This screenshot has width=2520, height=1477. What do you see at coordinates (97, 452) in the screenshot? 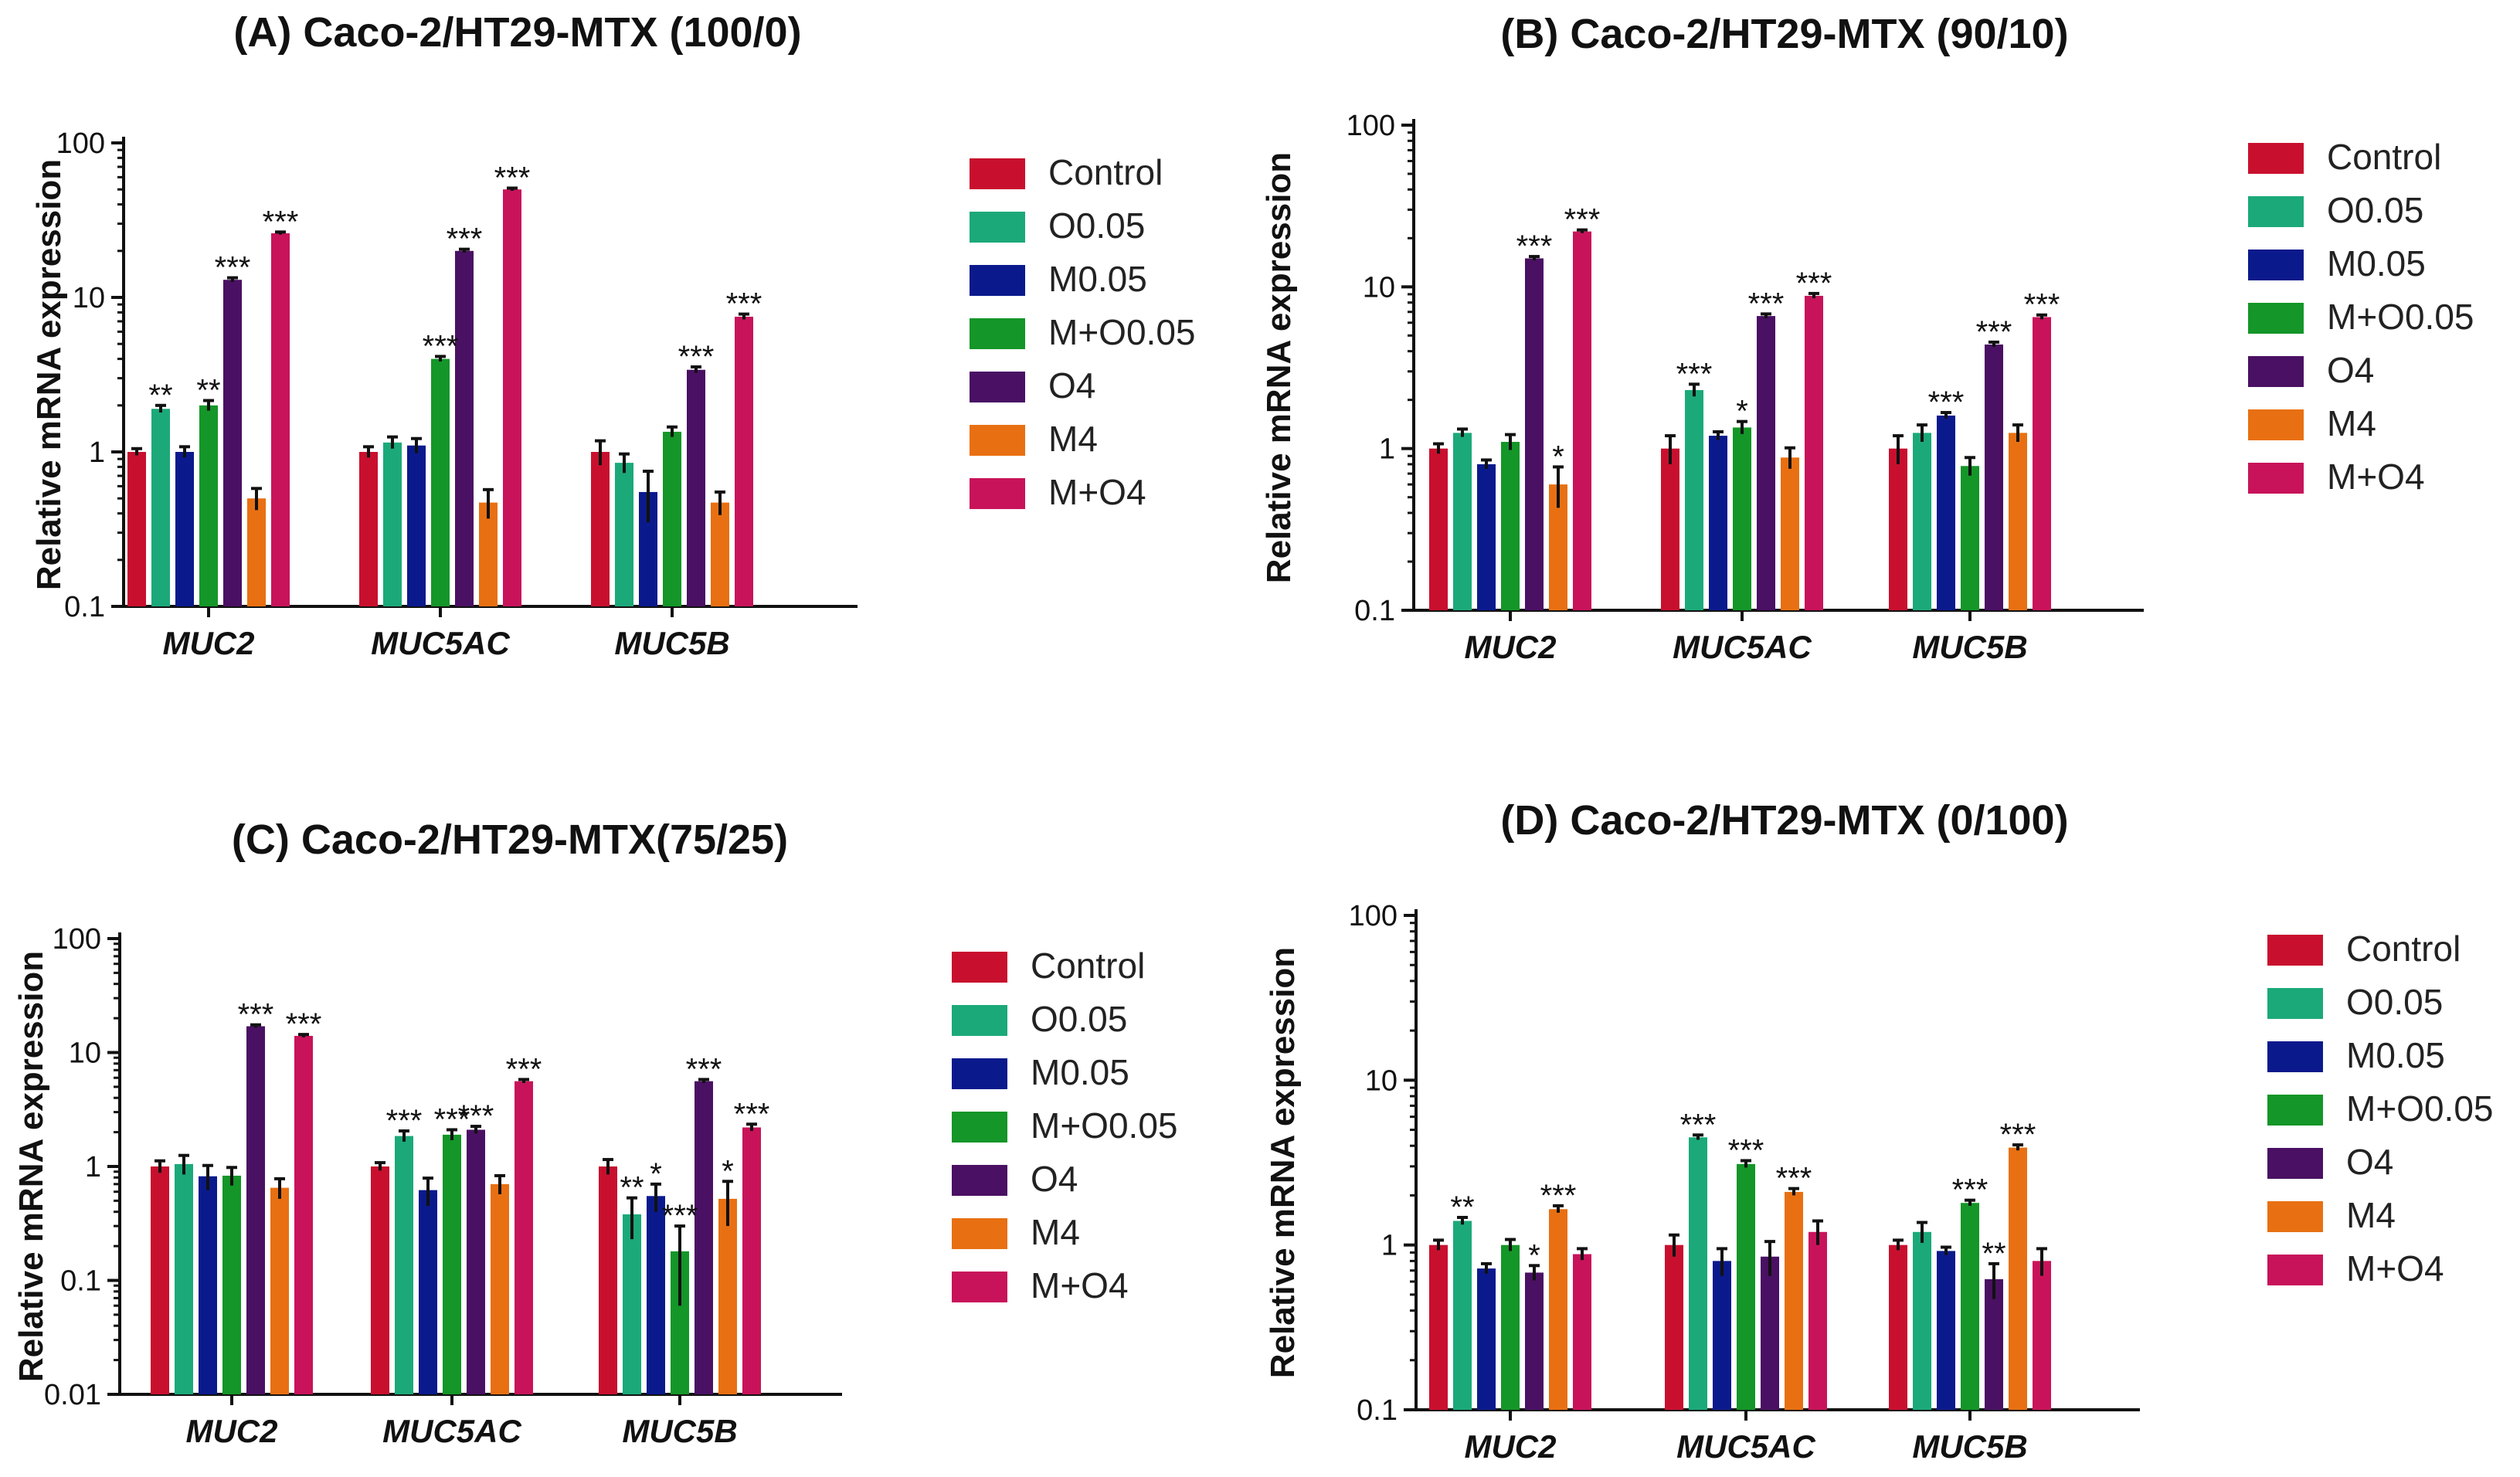
I see `y-tick-label: 1` at bounding box center [97, 452].